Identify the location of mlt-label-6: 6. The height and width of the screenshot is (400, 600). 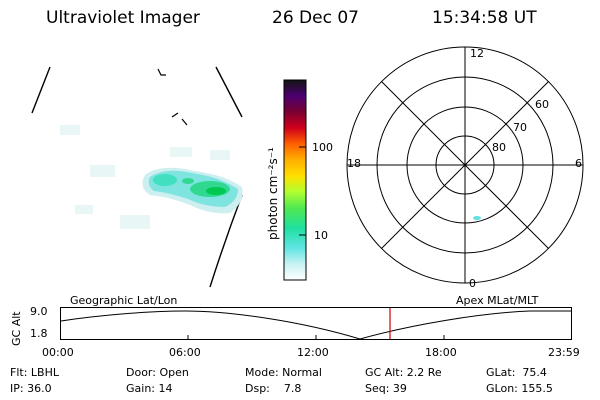
(578, 163).